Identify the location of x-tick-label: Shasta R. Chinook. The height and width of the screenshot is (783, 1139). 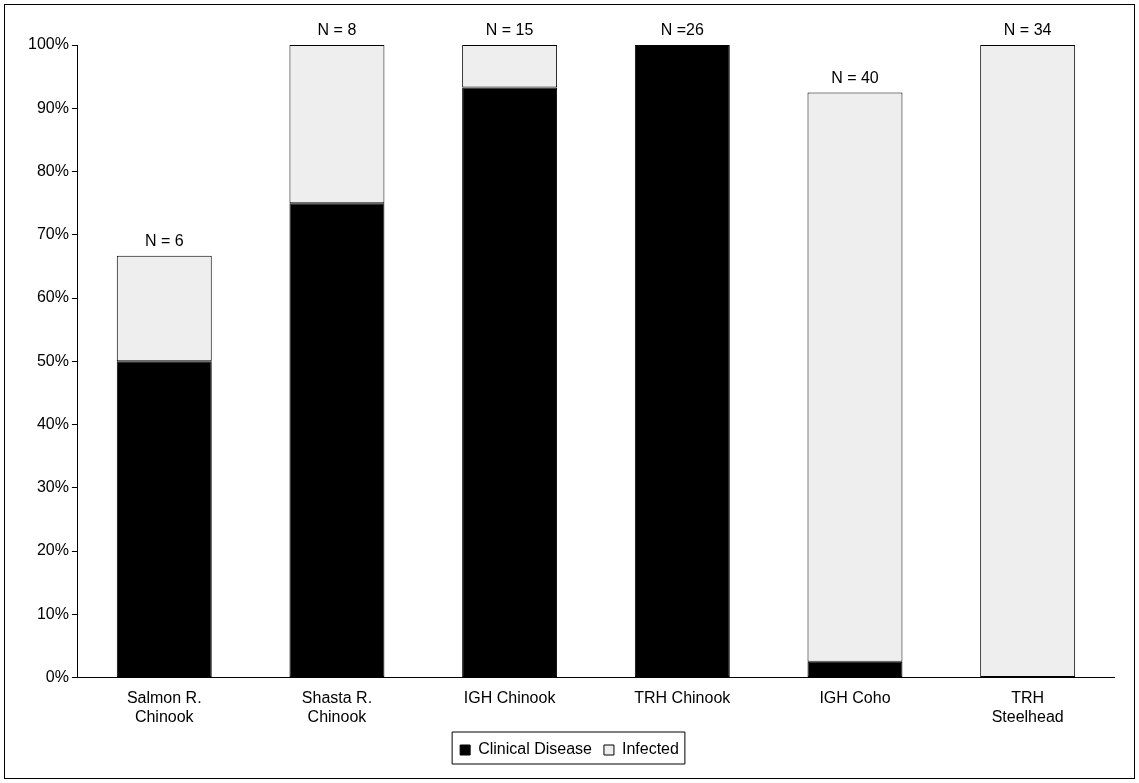
(337, 706).